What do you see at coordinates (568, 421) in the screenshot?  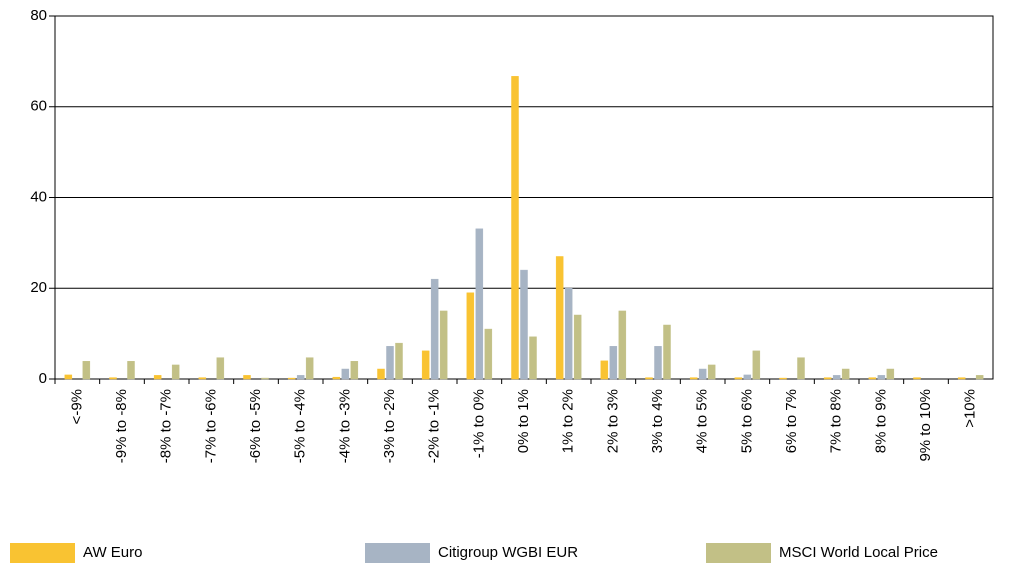 I see `x-tick-label: 1% to 2%` at bounding box center [568, 421].